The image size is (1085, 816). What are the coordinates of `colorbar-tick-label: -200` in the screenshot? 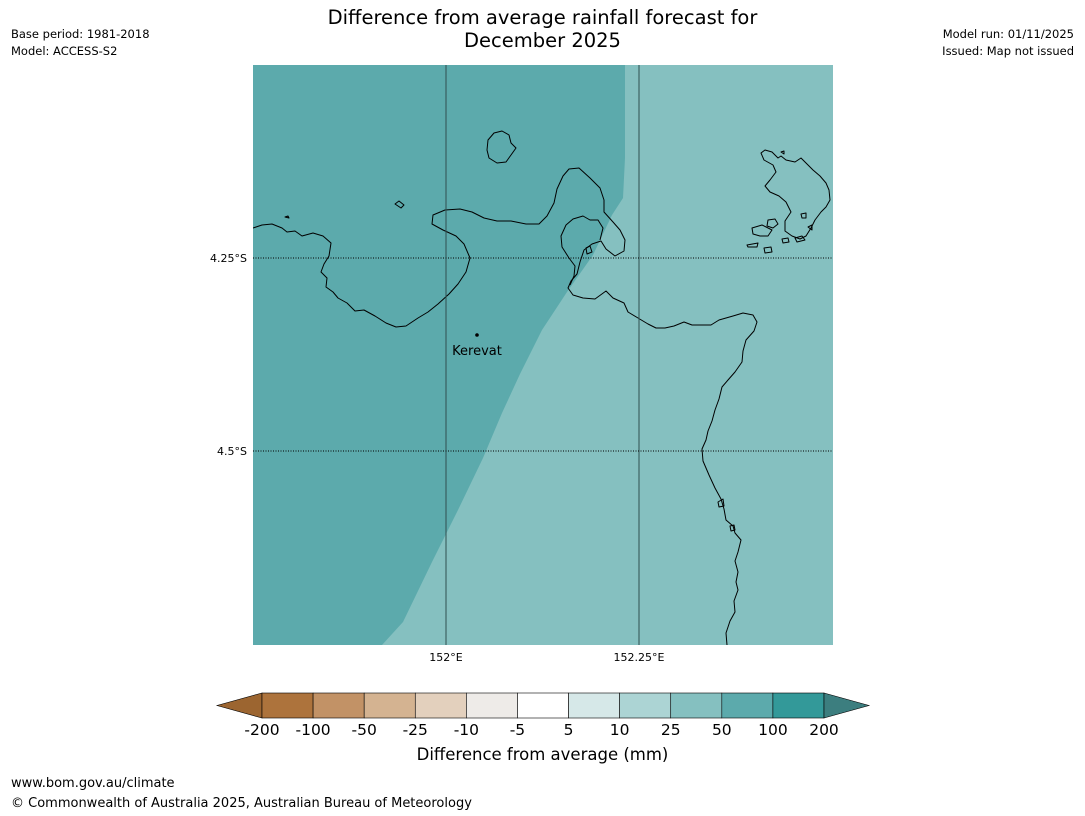 It's located at (261, 730).